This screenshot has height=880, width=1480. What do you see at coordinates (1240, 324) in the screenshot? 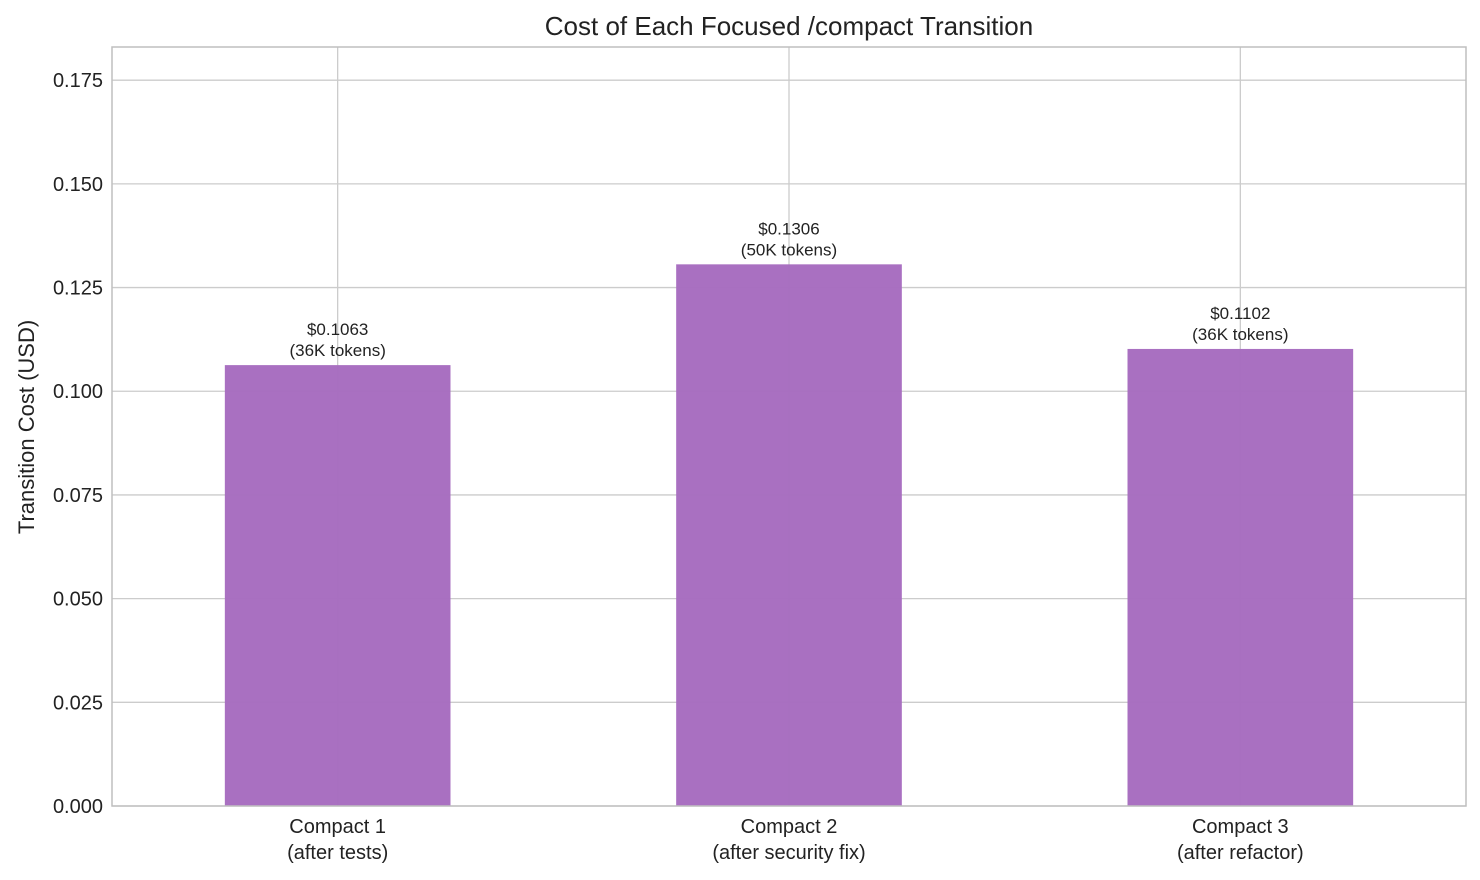
I see `data-label: $0.1102 (36K tokens)` at bounding box center [1240, 324].